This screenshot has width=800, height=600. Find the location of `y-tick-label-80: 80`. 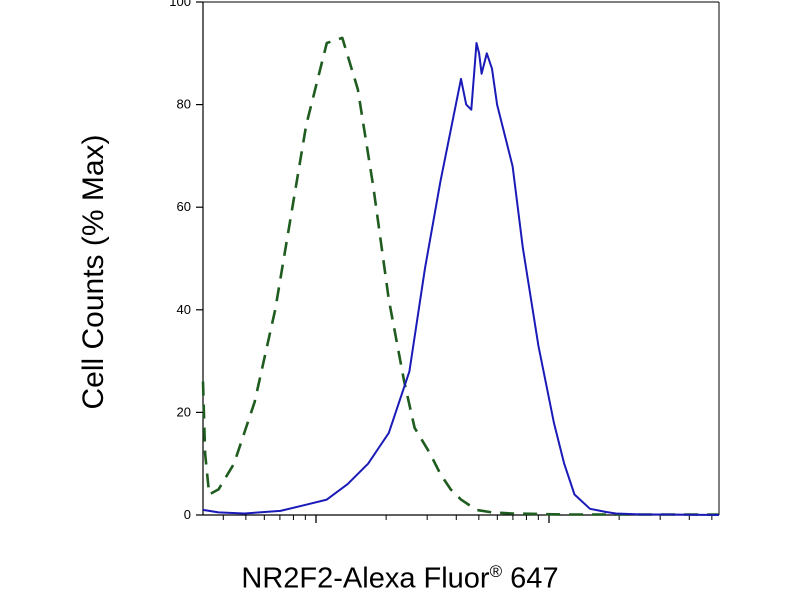

y-tick-label-80: 80 is located at coordinates (184, 104).